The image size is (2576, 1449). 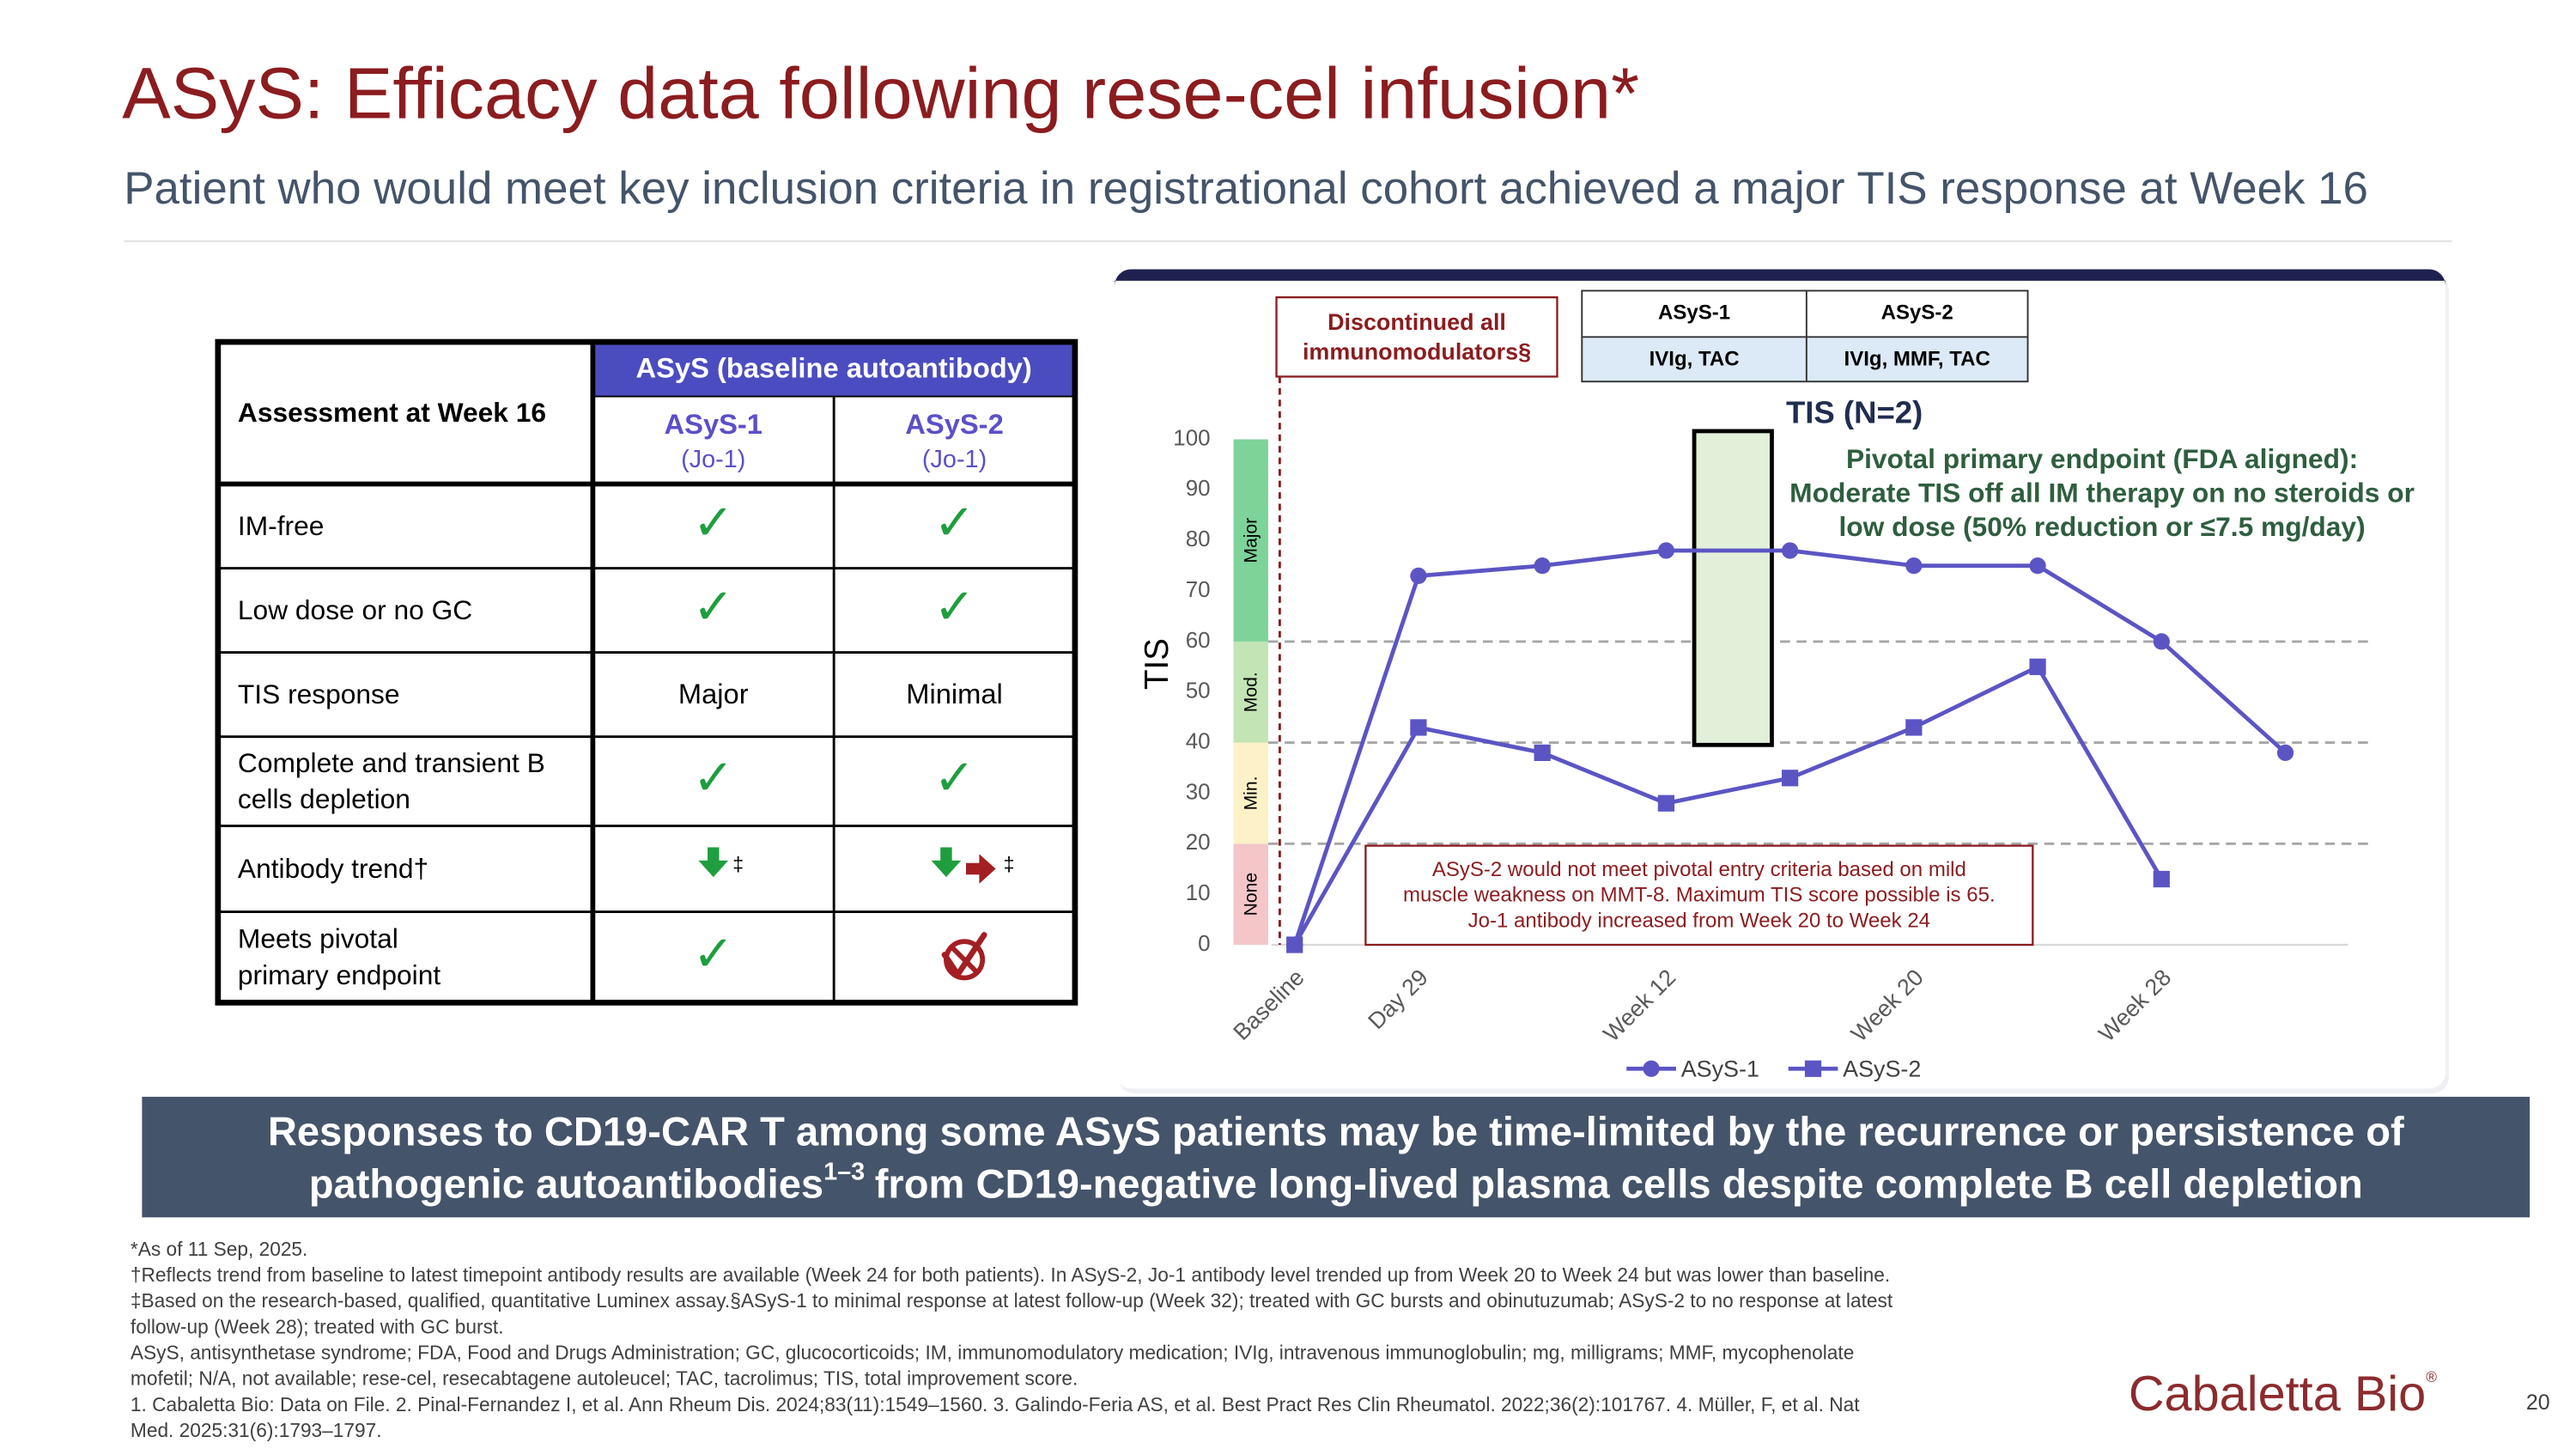 What do you see at coordinates (833, 367) in the screenshot?
I see `group-header: ASyS (baseline autoantibody)` at bounding box center [833, 367].